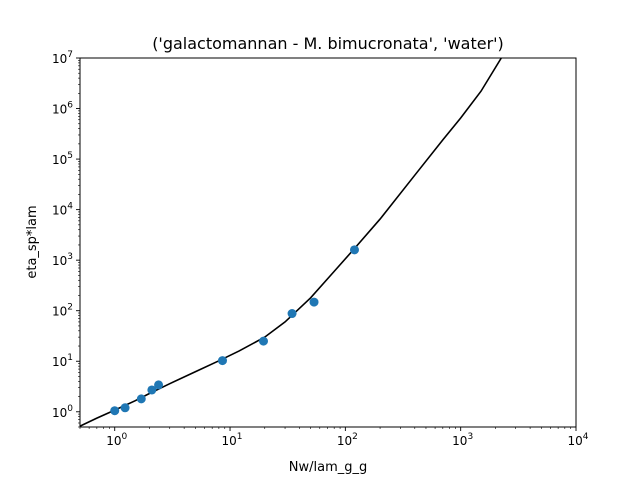 This screenshot has height=480, width=640. What do you see at coordinates (62, 58) in the screenshot?
I see `y-tick-label: 10⁷` at bounding box center [62, 58].